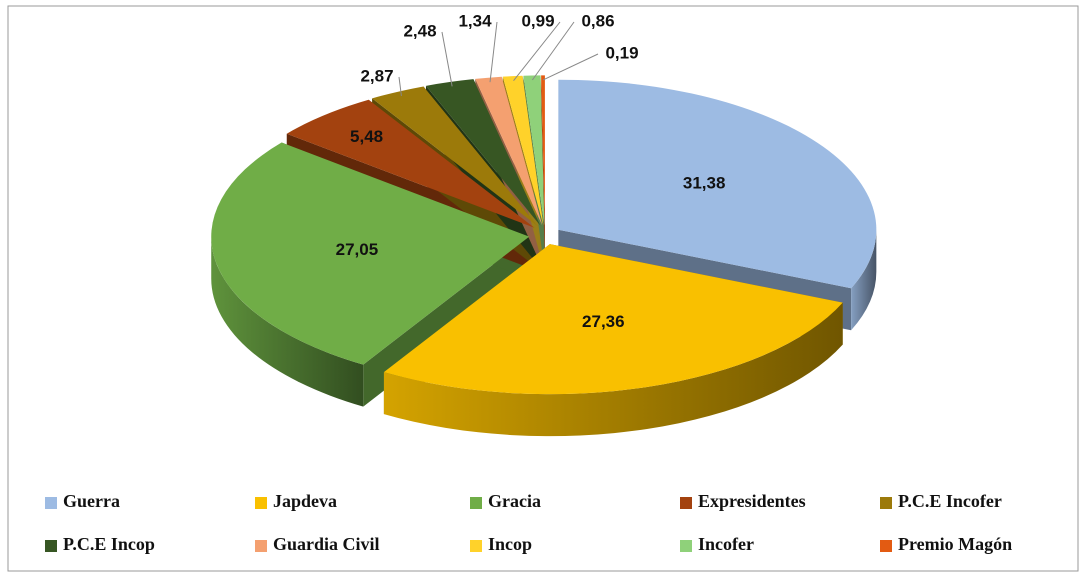  What do you see at coordinates (603, 321) in the screenshot?
I see `value-label: 27,36` at bounding box center [603, 321].